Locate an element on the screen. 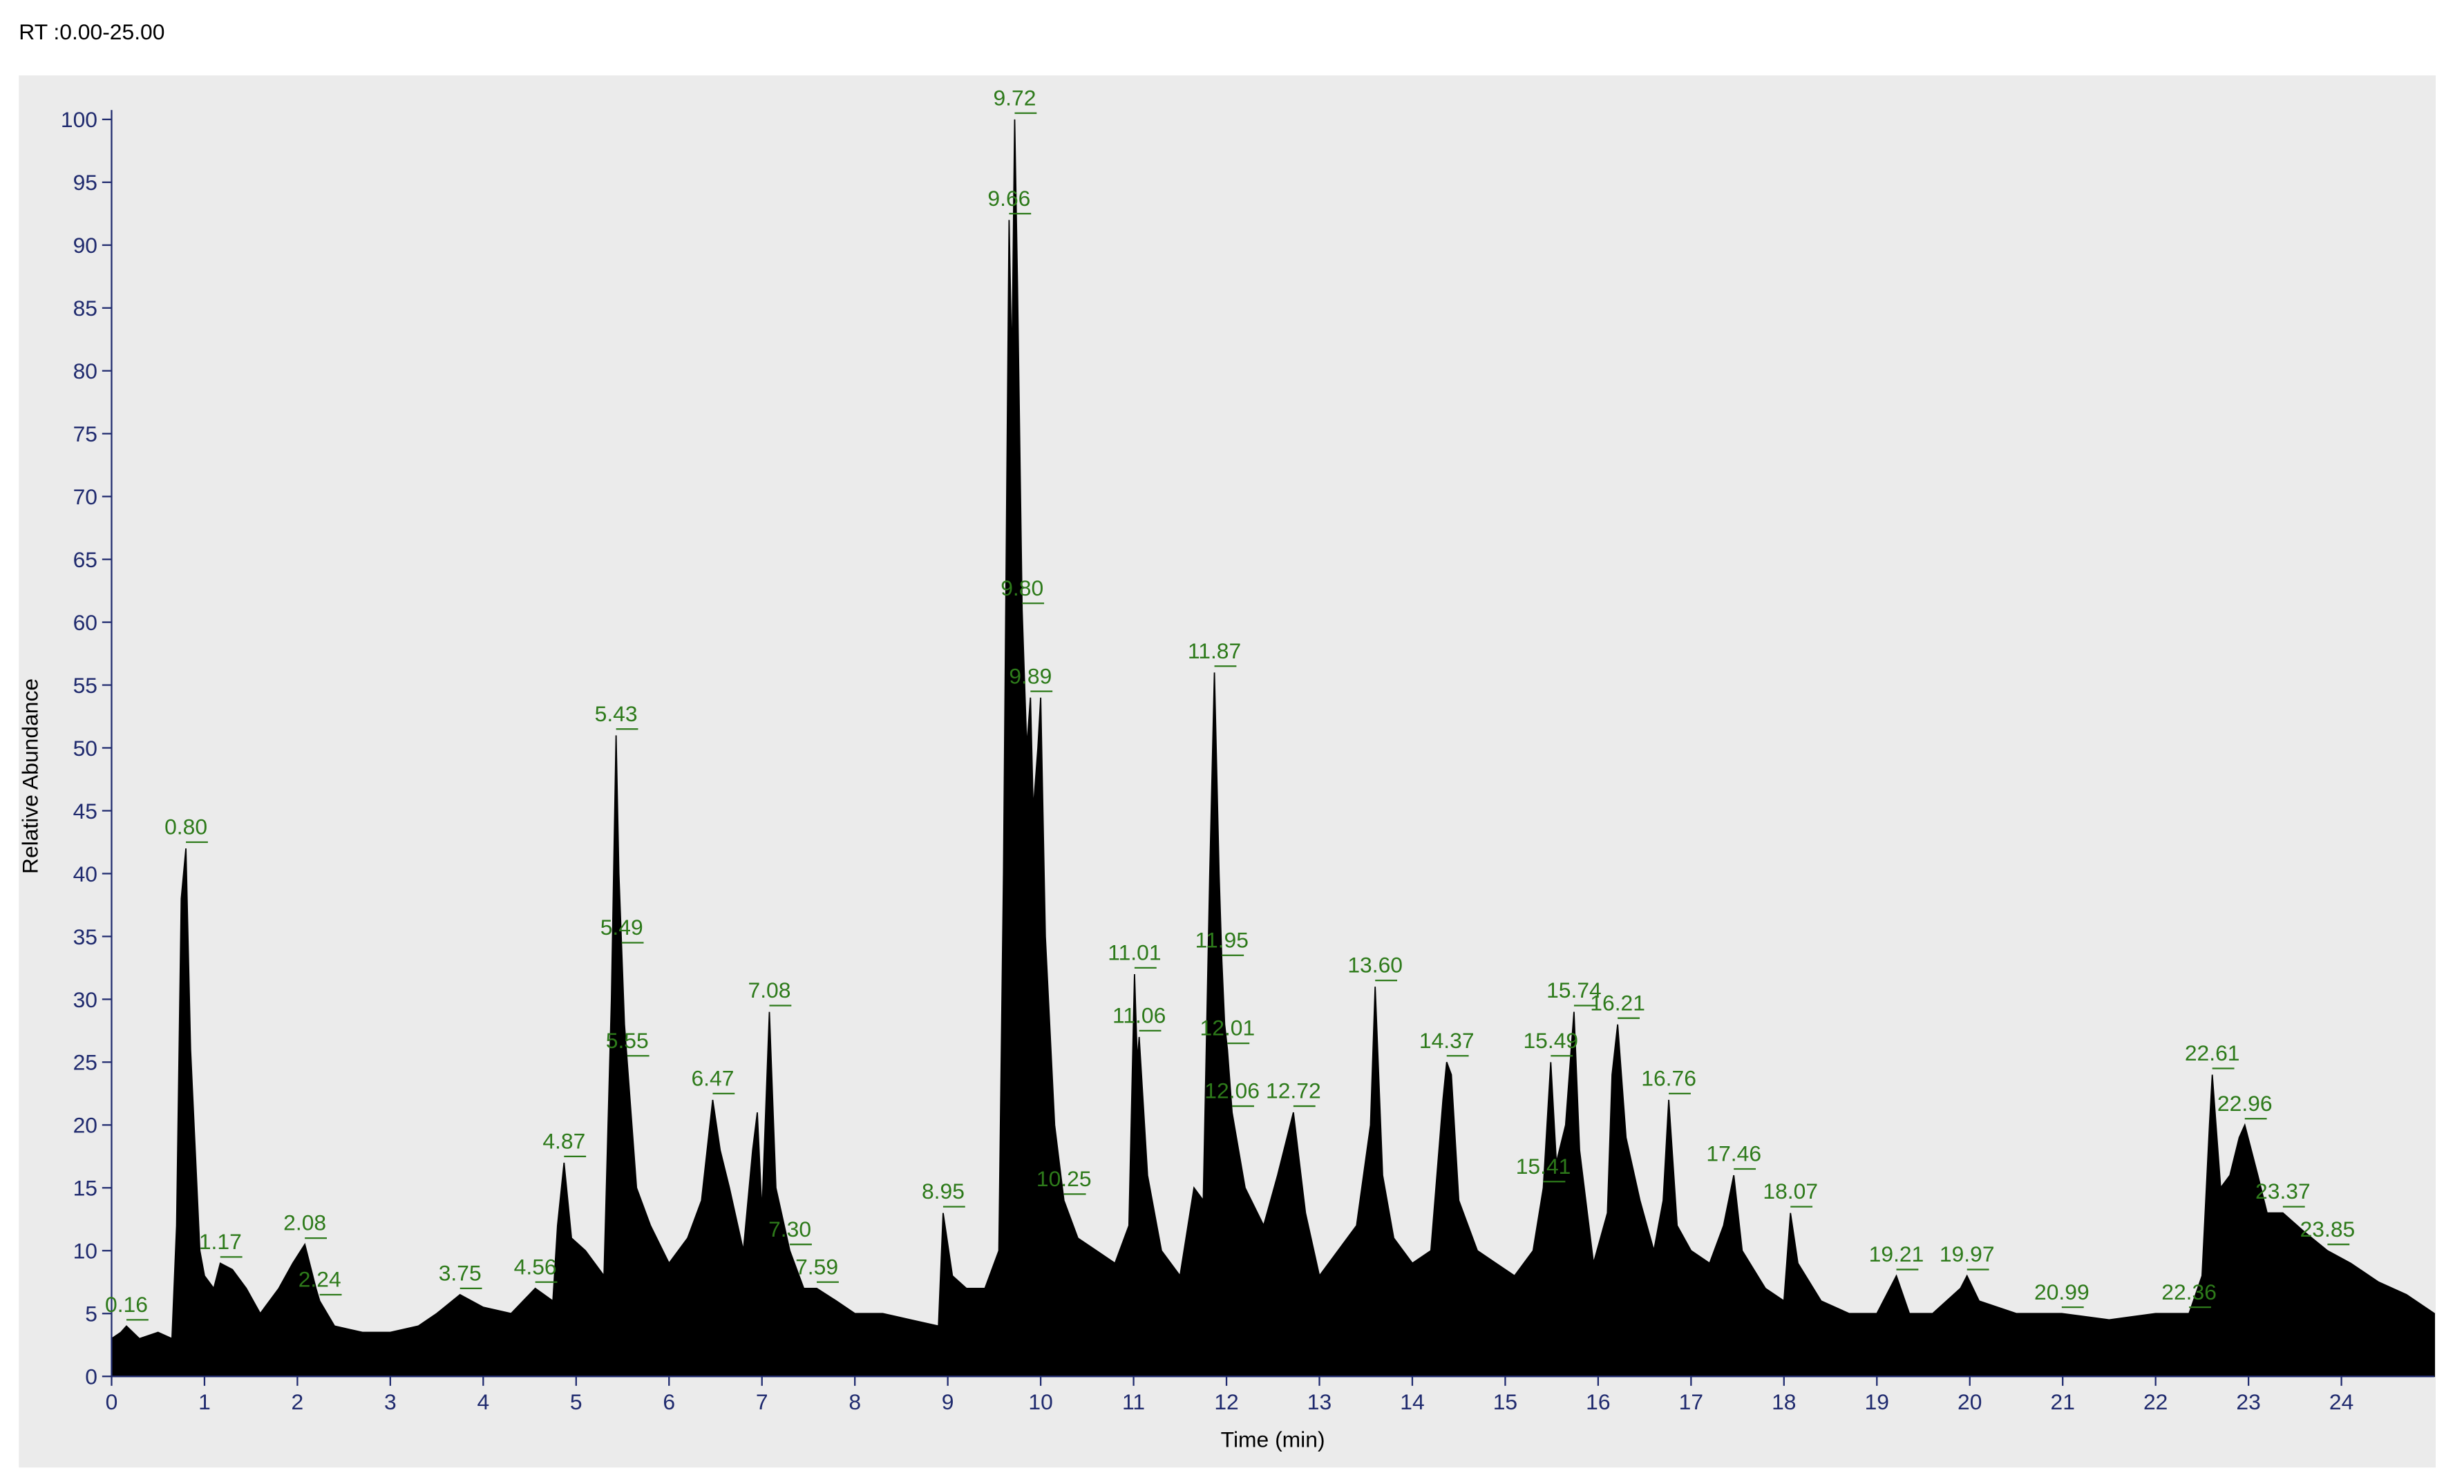 The height and width of the screenshot is (1484, 2464). y-tick-label: 20 is located at coordinates (85, 1125).